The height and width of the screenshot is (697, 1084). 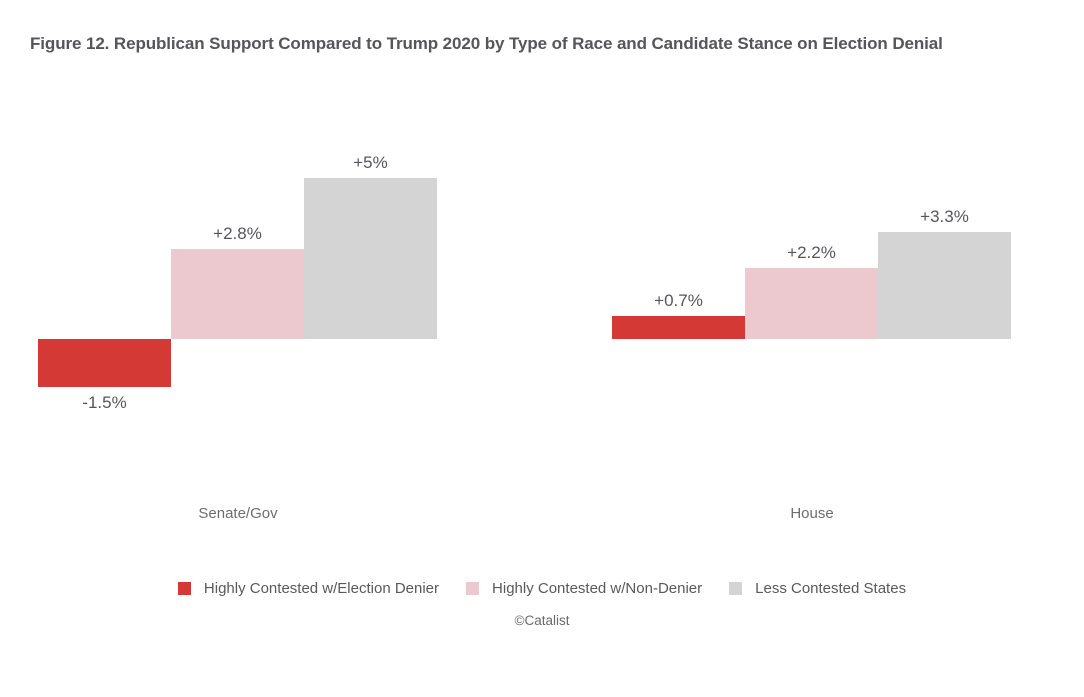 What do you see at coordinates (811, 252) in the screenshot?
I see `value-label-house-highly-contested-w-non-denier: +2.2%` at bounding box center [811, 252].